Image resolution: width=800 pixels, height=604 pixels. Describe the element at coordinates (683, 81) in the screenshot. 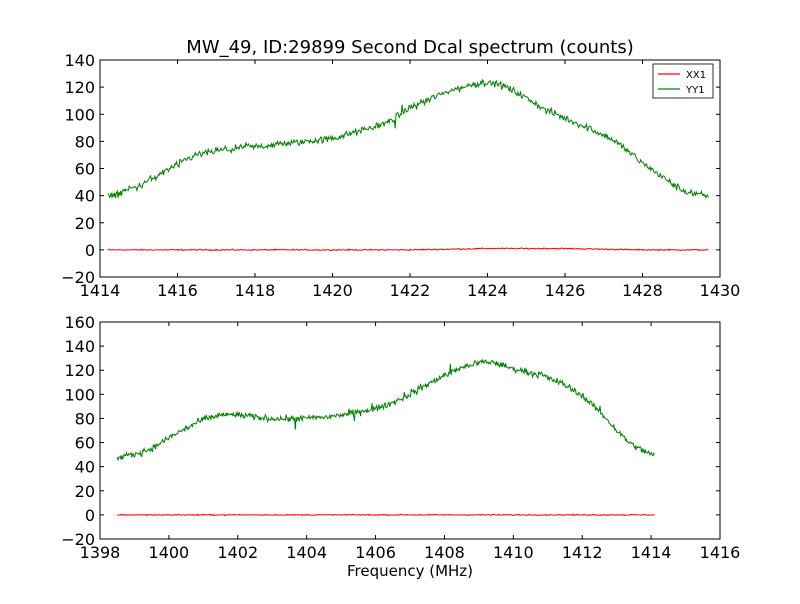

I see `legend-box` at that location.